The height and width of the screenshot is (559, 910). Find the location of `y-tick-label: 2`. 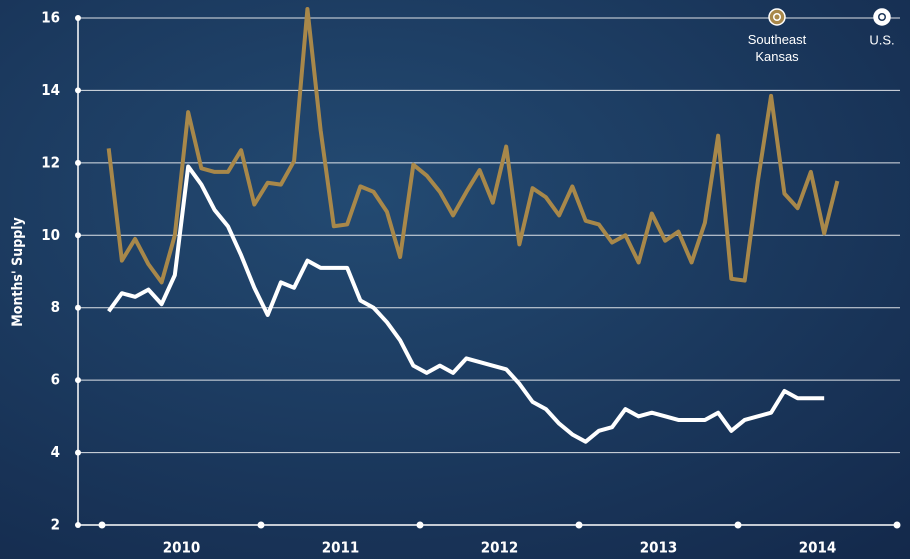

y-tick-label: 2 is located at coordinates (55, 525).